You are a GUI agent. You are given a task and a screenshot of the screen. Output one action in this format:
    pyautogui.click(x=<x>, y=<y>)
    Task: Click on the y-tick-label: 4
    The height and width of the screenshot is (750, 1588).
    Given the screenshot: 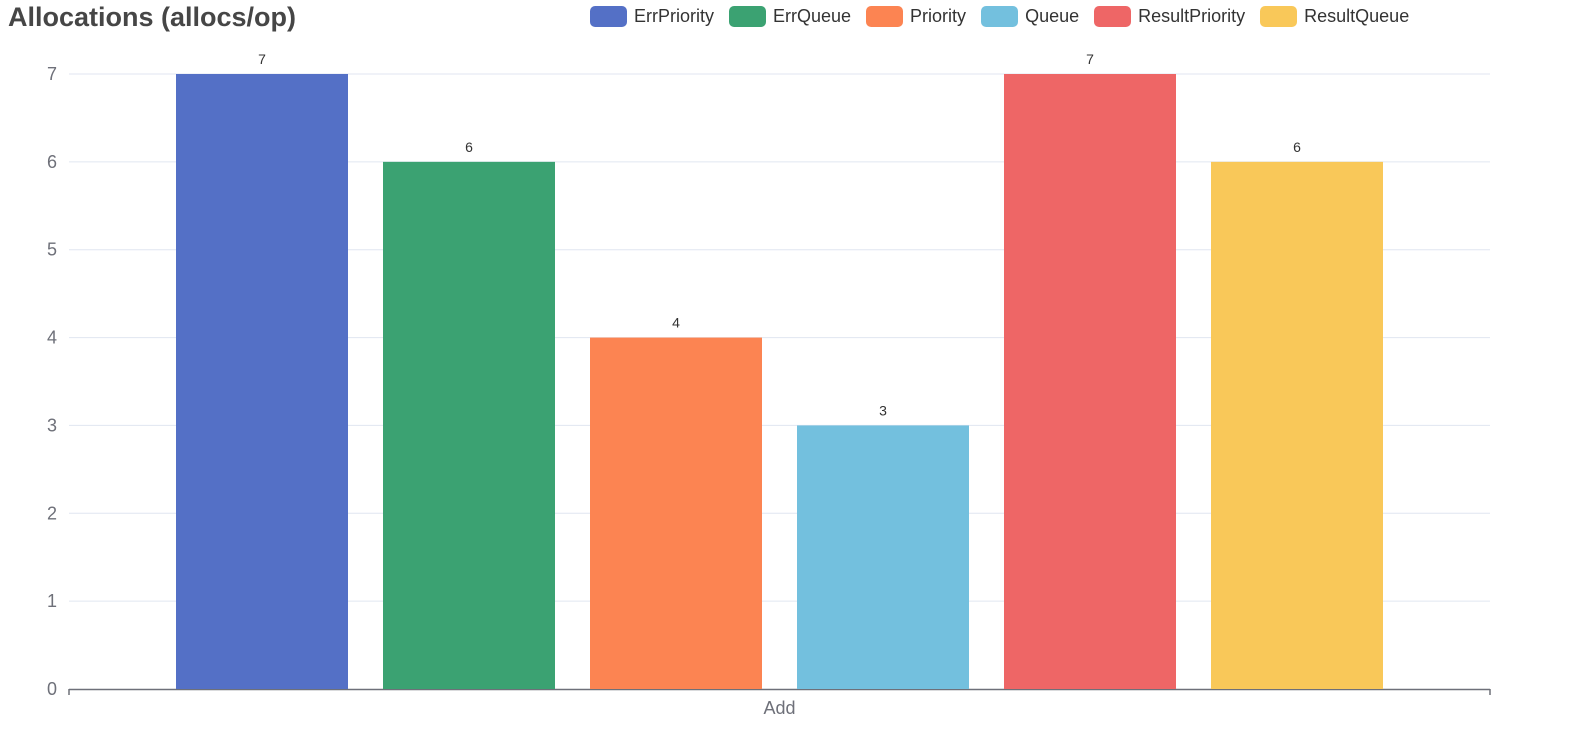 What is the action you would take?
    pyautogui.click(x=52, y=338)
    